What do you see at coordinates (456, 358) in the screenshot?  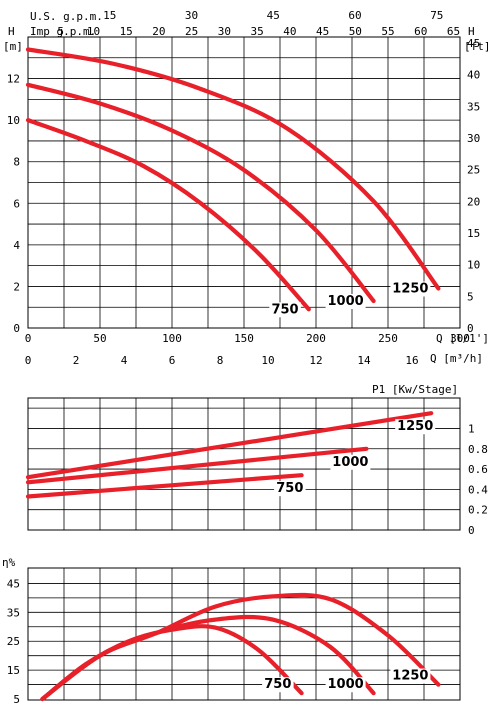 I see `x-m3h-label: Q [m³/h]` at bounding box center [456, 358].